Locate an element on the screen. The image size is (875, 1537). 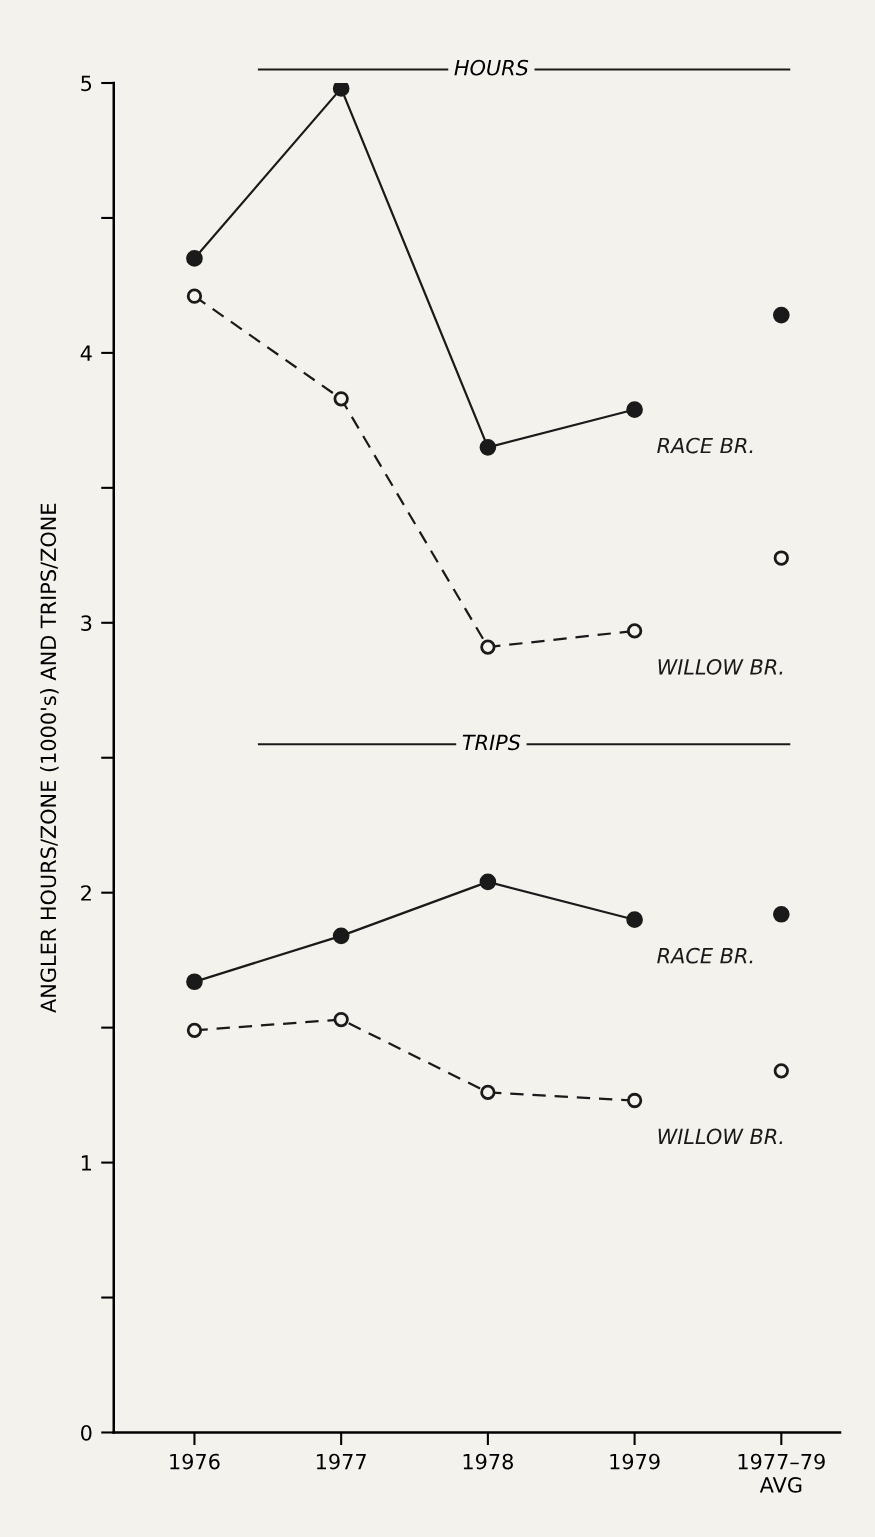
x-tick-label: 1977 is located at coordinates (341, 1461).